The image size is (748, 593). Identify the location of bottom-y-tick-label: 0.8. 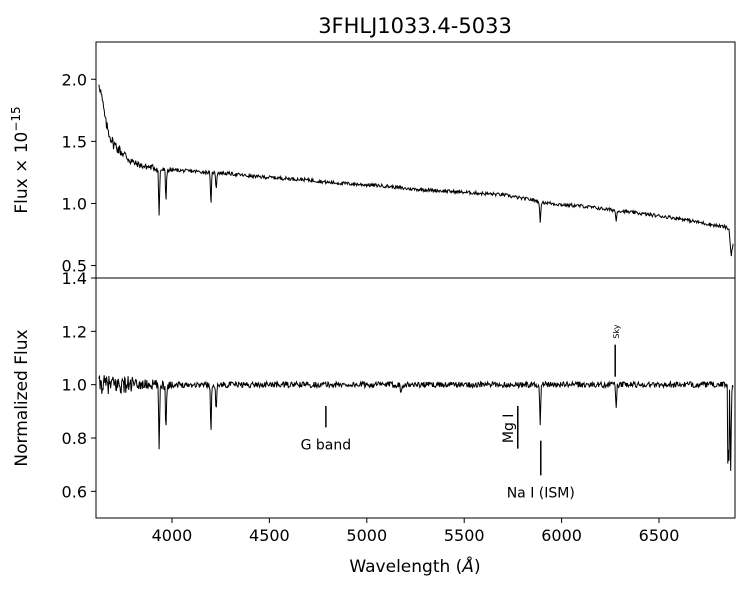
(74, 438).